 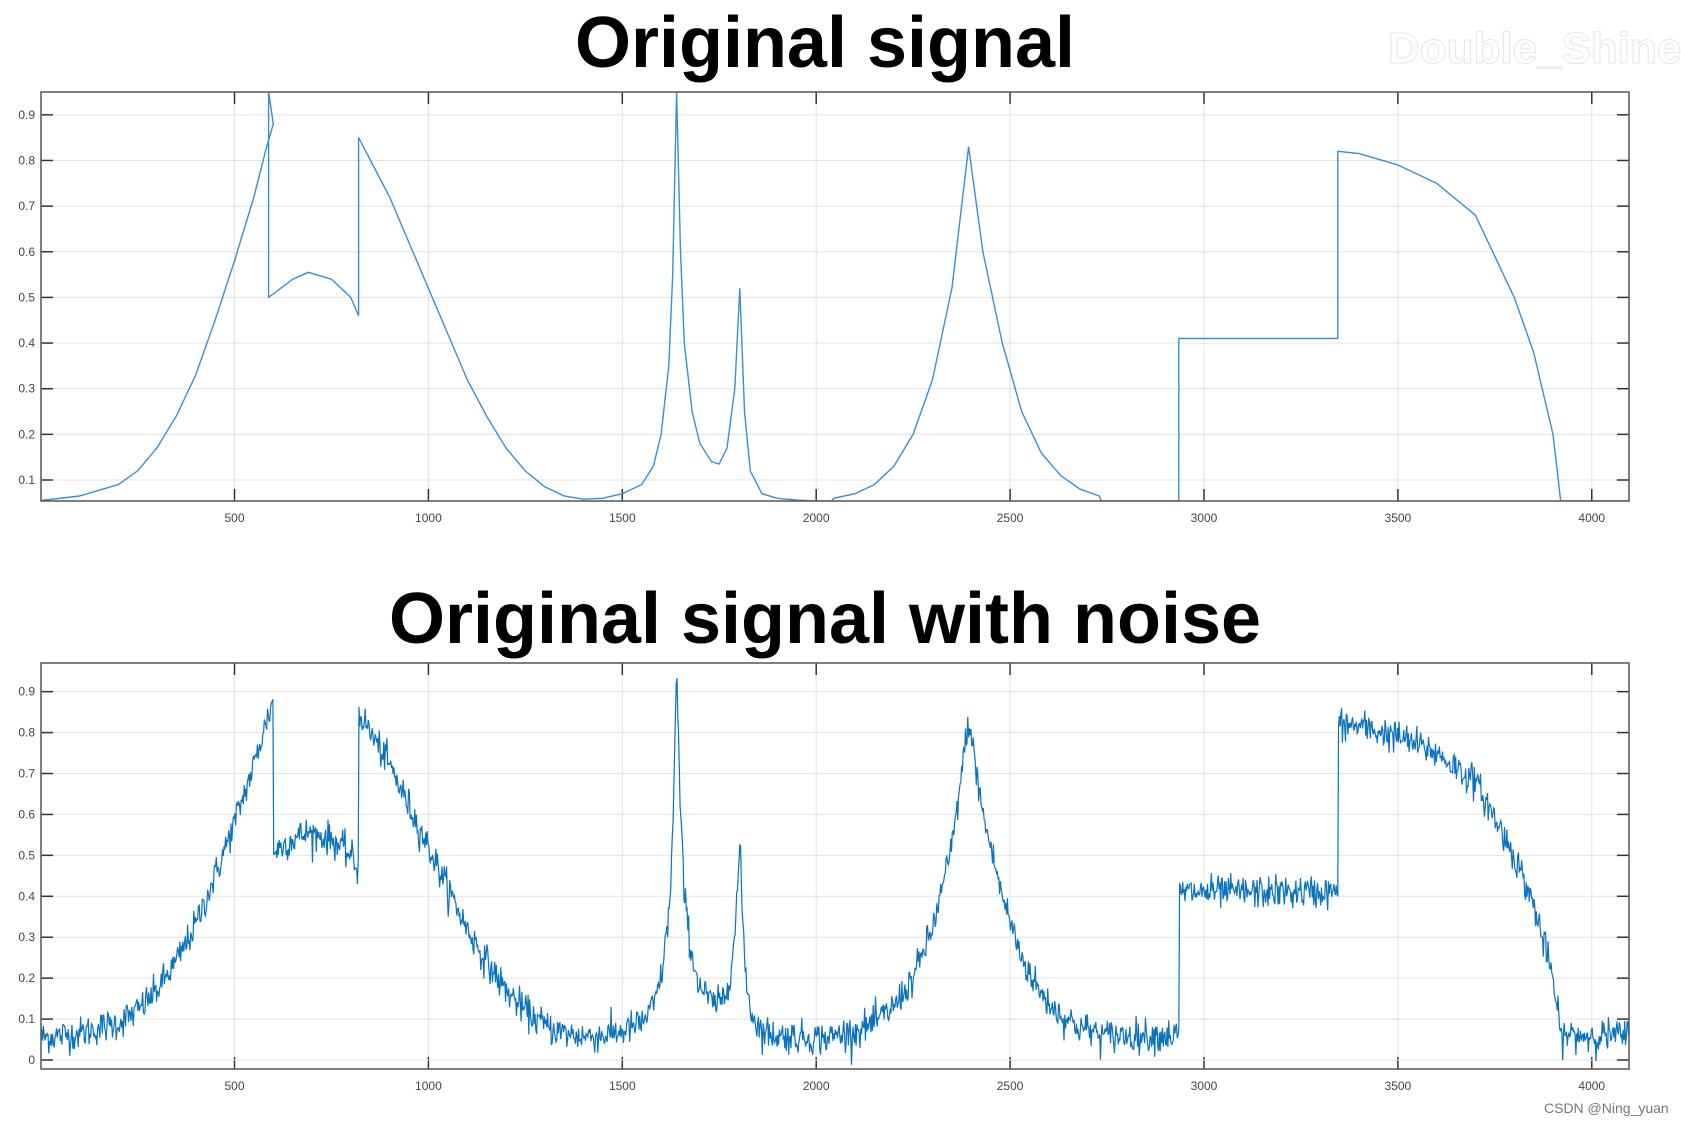 I want to click on chart-title-original: Original signal, so click(x=825, y=43).